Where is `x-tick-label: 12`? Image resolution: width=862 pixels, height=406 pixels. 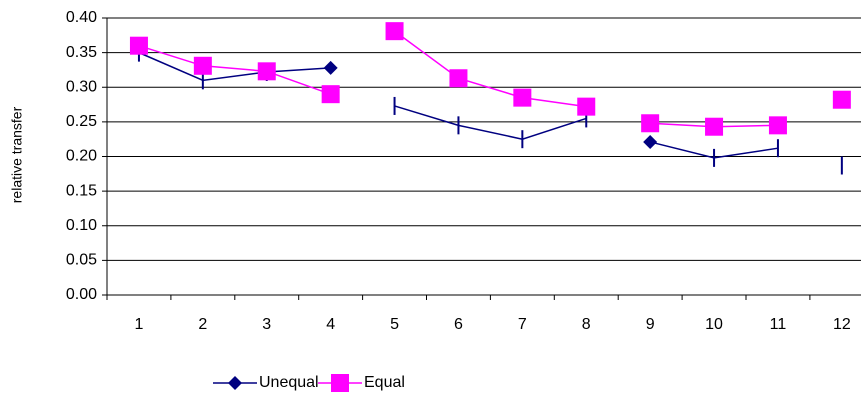 x-tick-label: 12 is located at coordinates (842, 324).